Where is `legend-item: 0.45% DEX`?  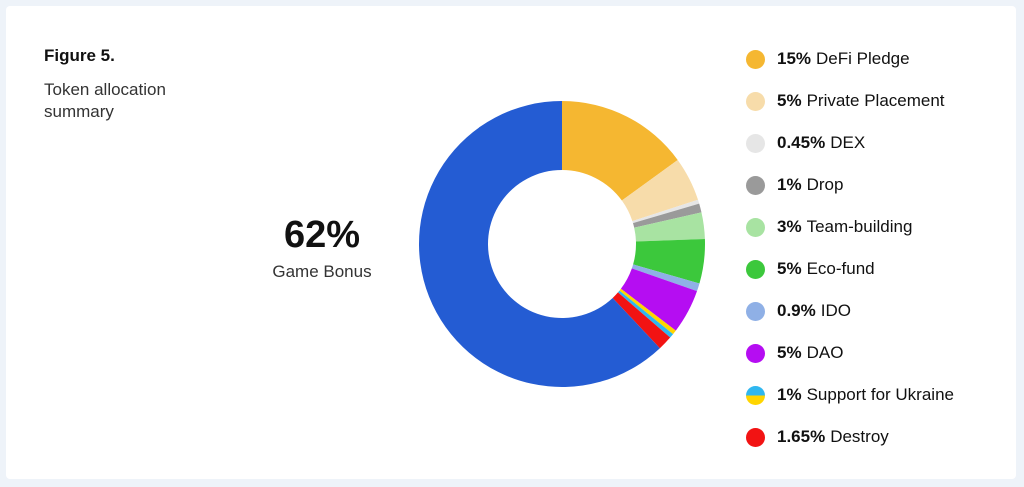 legend-item: 0.45% DEX is located at coordinates (850, 143).